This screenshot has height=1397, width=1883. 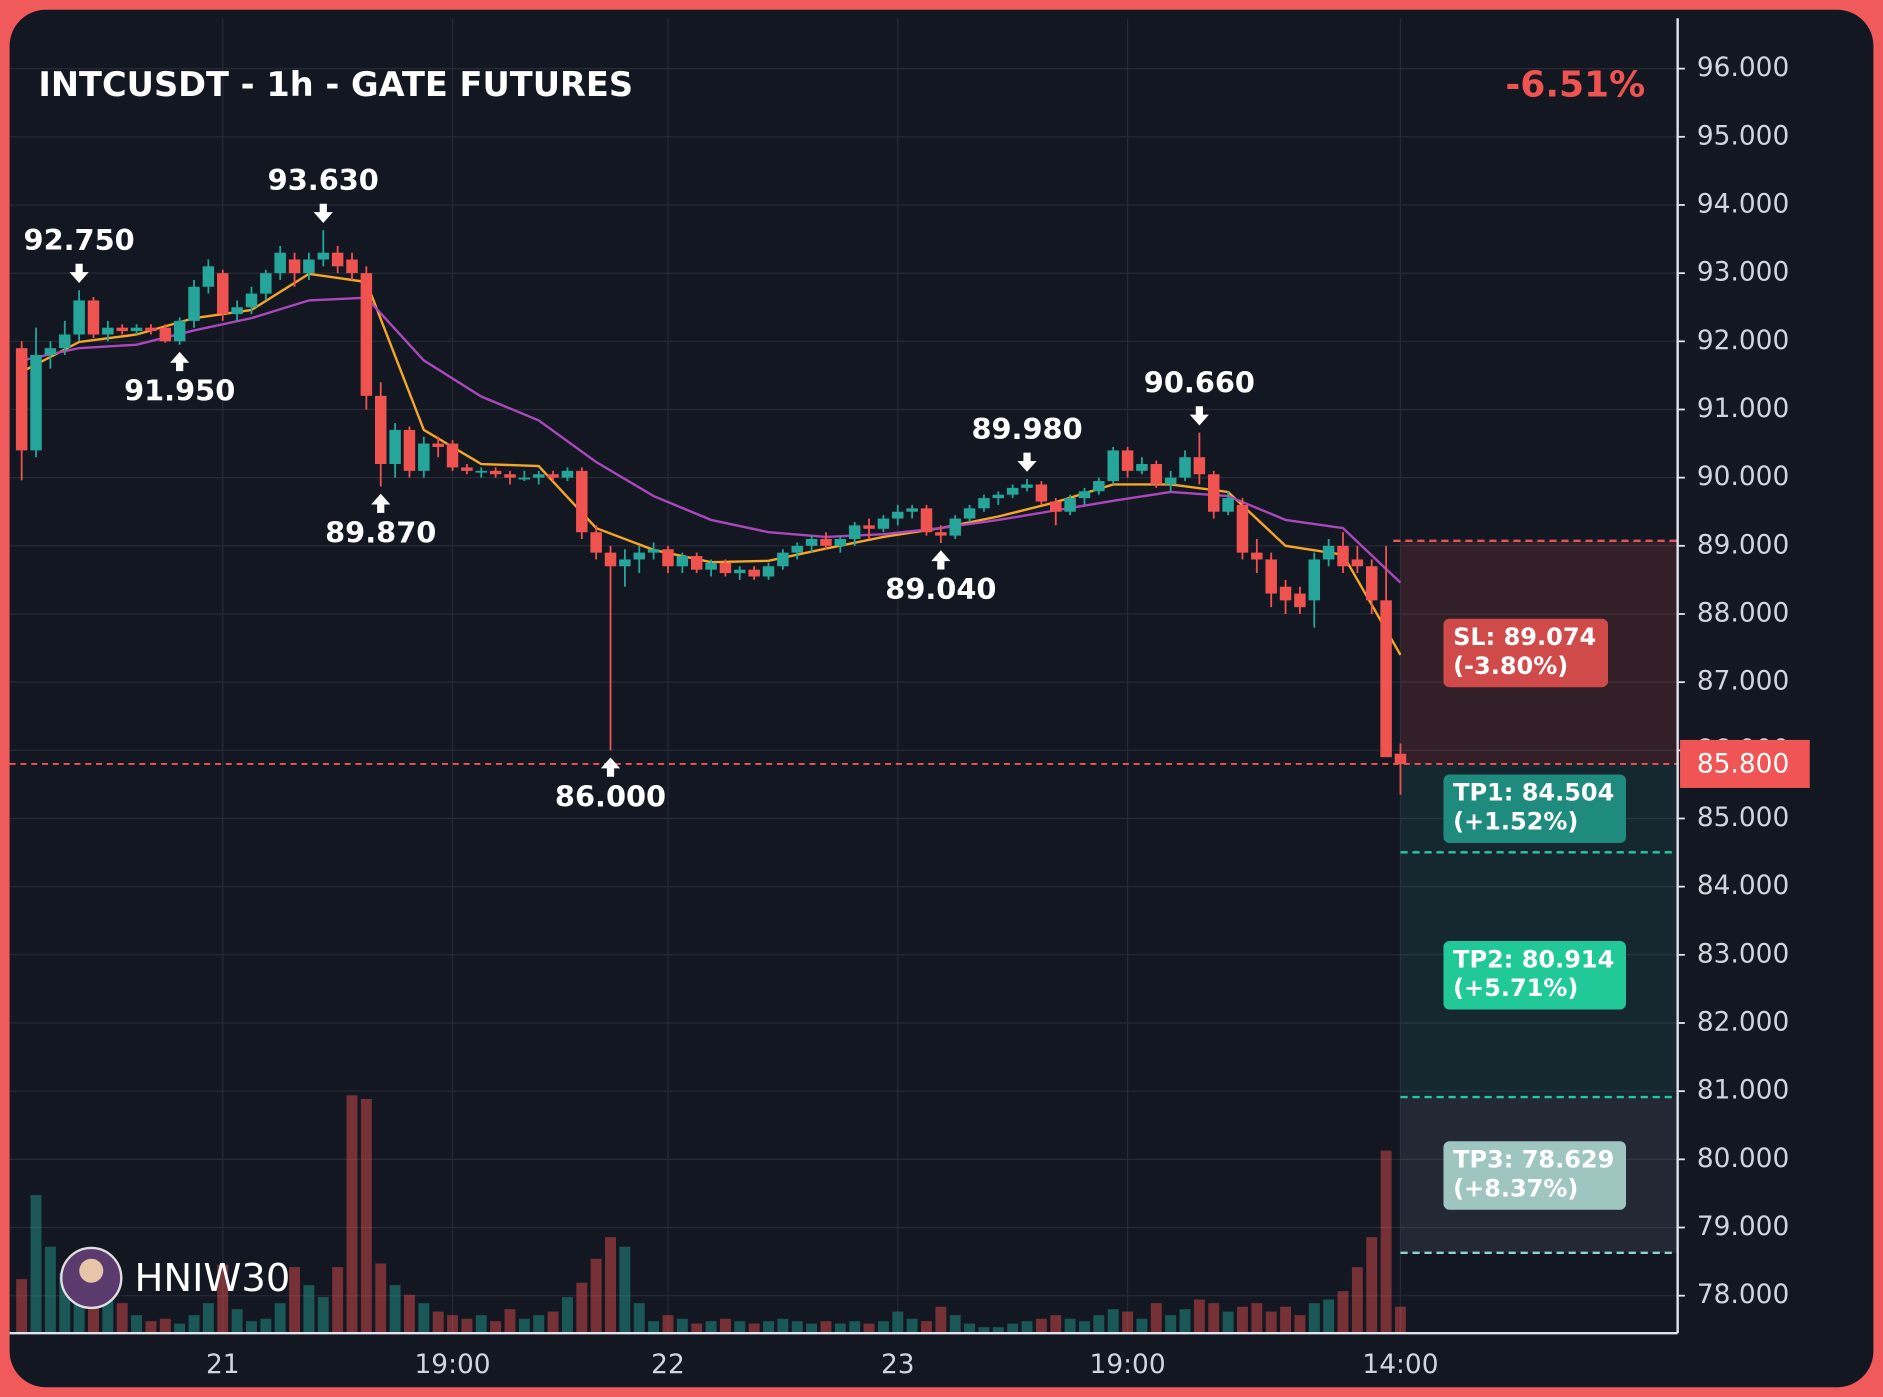 What do you see at coordinates (1743, 1022) in the screenshot?
I see `y-tick-label: 82.000` at bounding box center [1743, 1022].